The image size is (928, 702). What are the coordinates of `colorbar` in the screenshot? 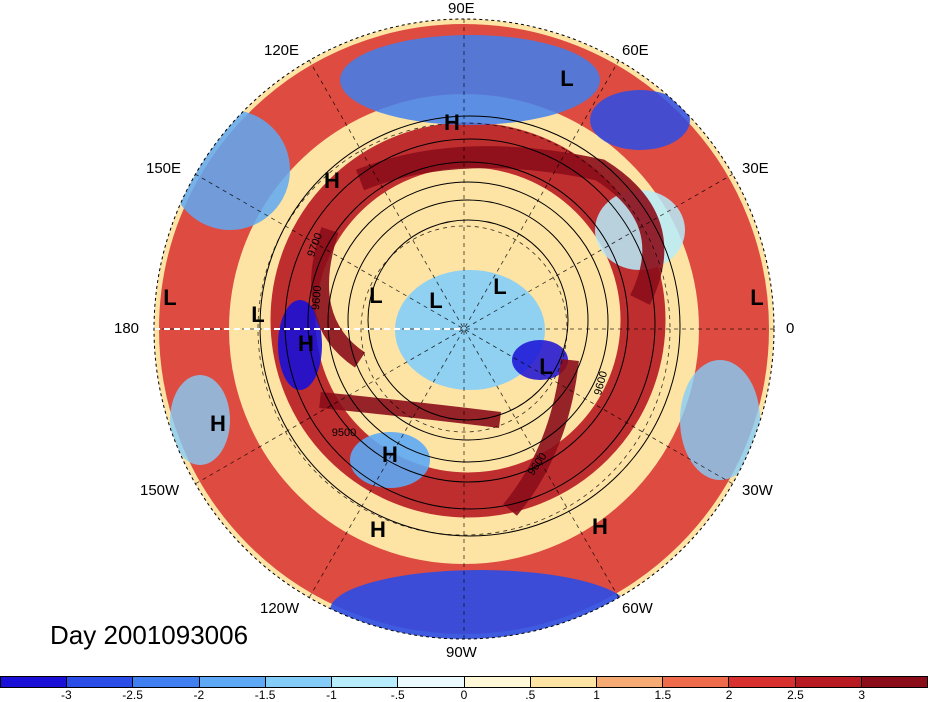 It's located at (464, 682).